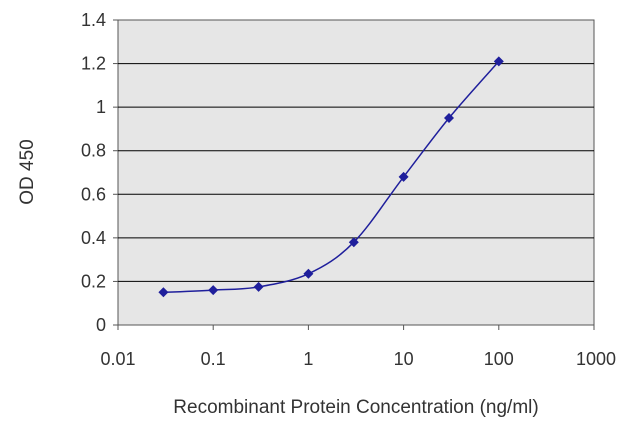 Image resolution: width=640 pixels, height=427 pixels. I want to click on x-tick-label: 0.1, so click(213, 359).